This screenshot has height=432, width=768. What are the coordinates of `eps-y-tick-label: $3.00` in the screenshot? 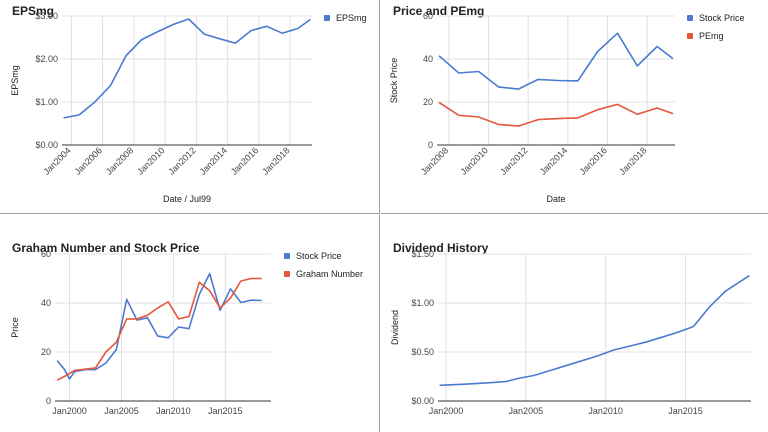 It's located at (46, 16).